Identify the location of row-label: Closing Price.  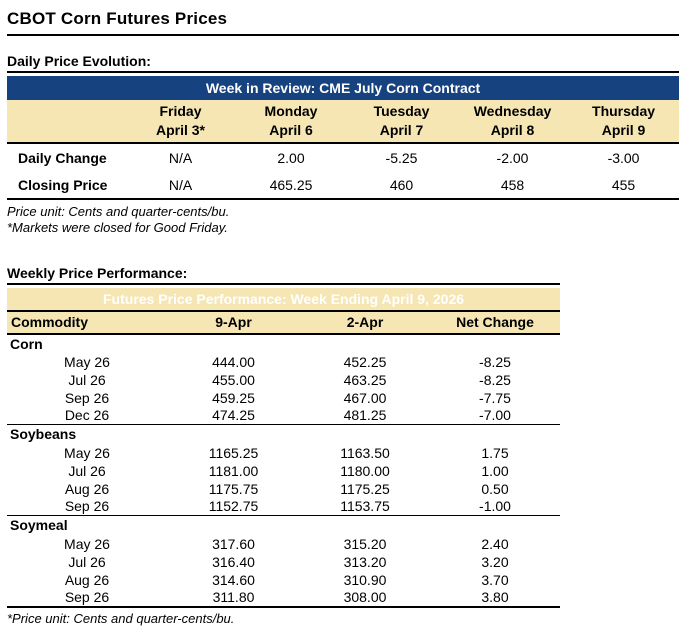
(66, 185).